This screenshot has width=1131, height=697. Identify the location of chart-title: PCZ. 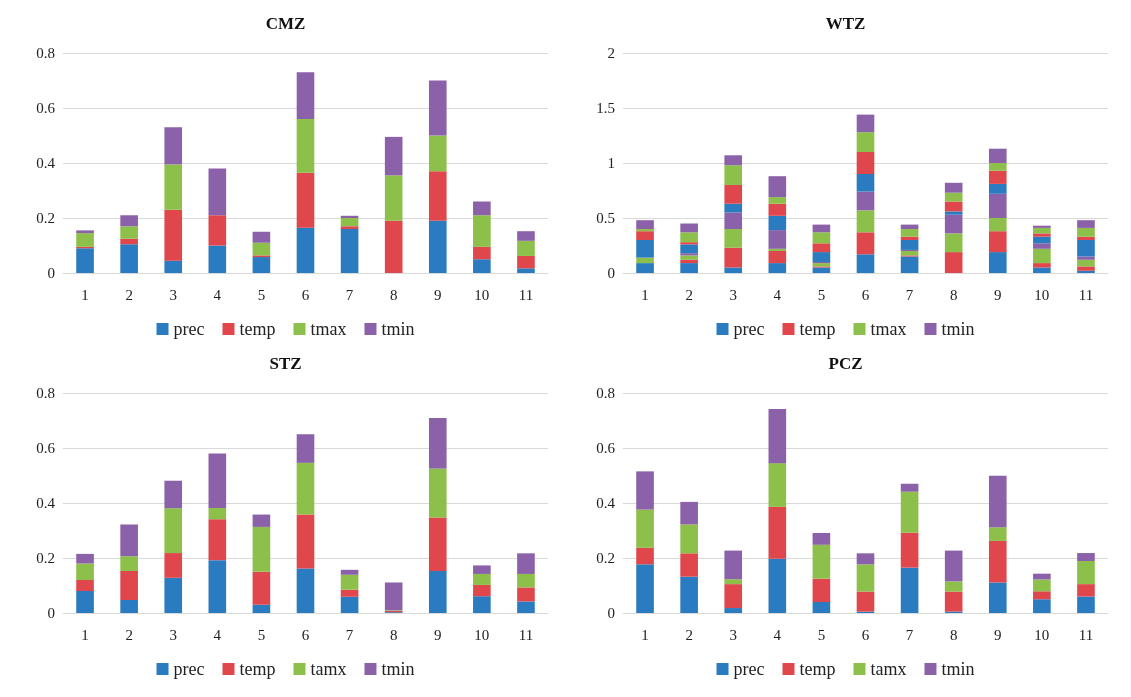
(845, 363).